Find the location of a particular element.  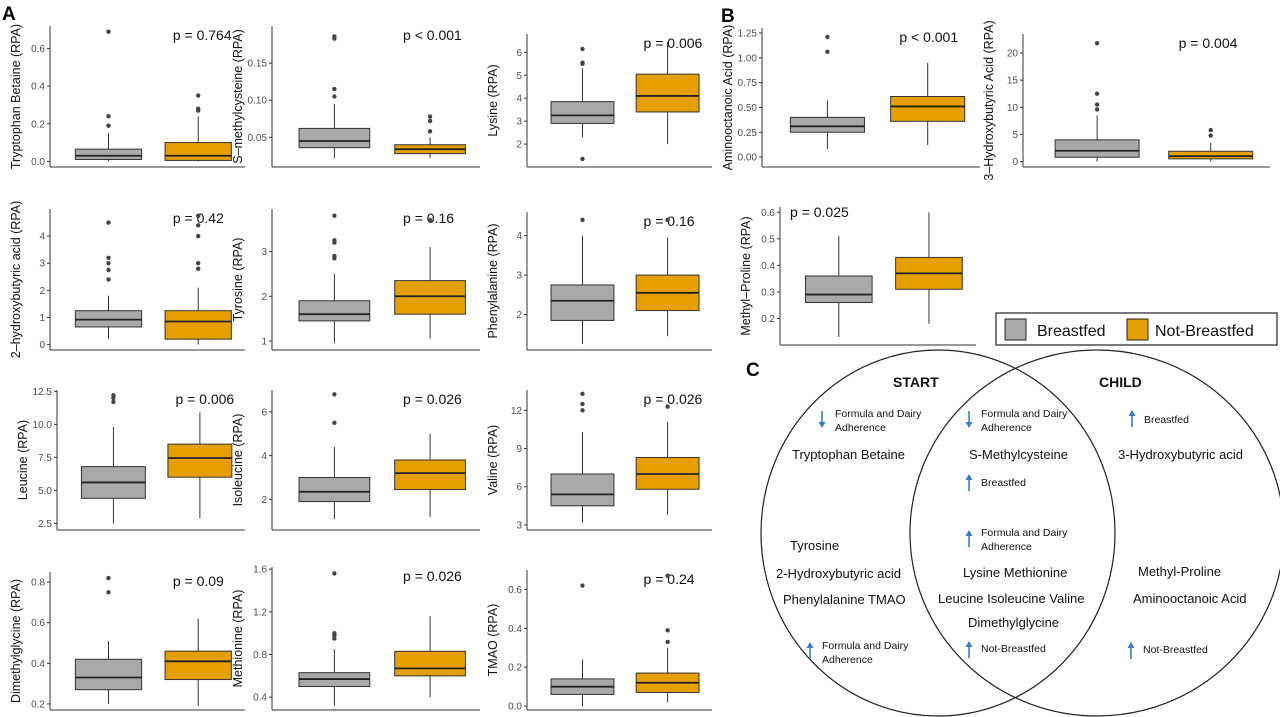

y-axis-title: Tyrosine (RPA) is located at coordinates (238, 280).